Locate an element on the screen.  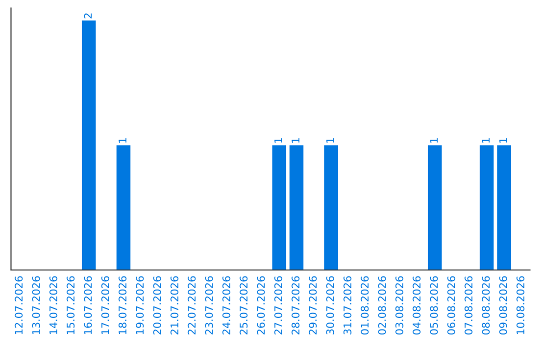
x-tick-label: 14.07.2026 is located at coordinates (53, 305).